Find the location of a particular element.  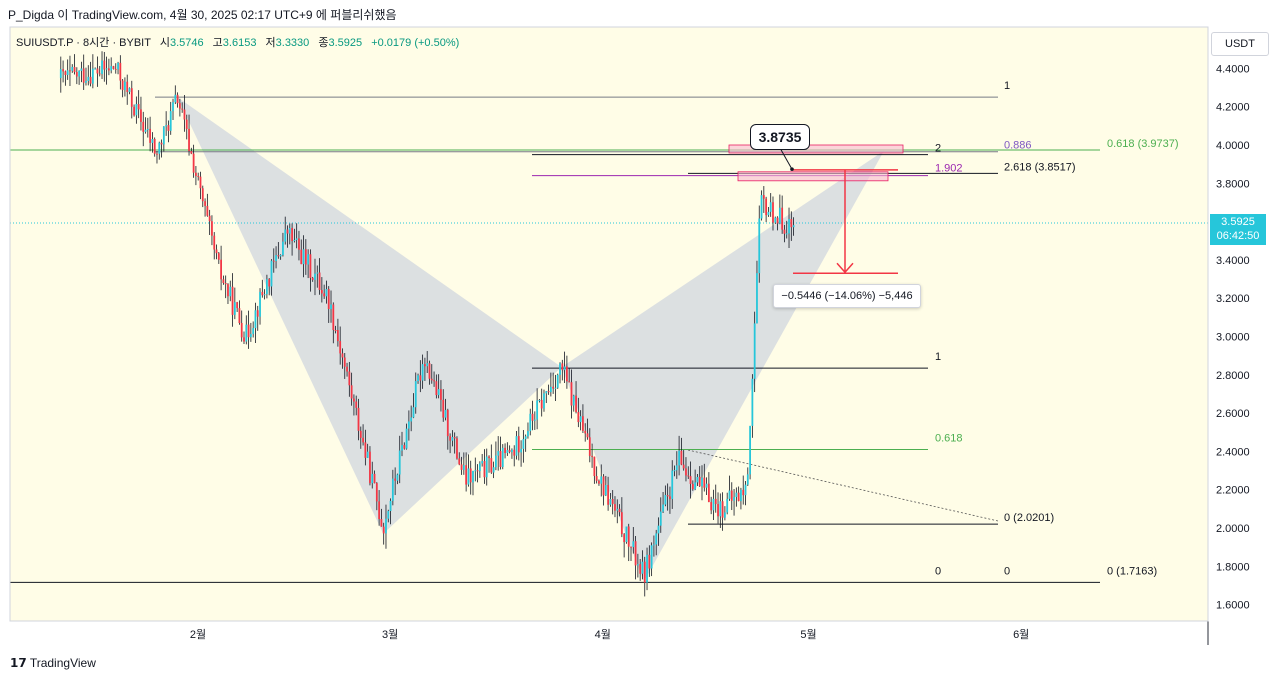

tradingview-logo: 𝟭𝟳 TradingView is located at coordinates (53, 663).